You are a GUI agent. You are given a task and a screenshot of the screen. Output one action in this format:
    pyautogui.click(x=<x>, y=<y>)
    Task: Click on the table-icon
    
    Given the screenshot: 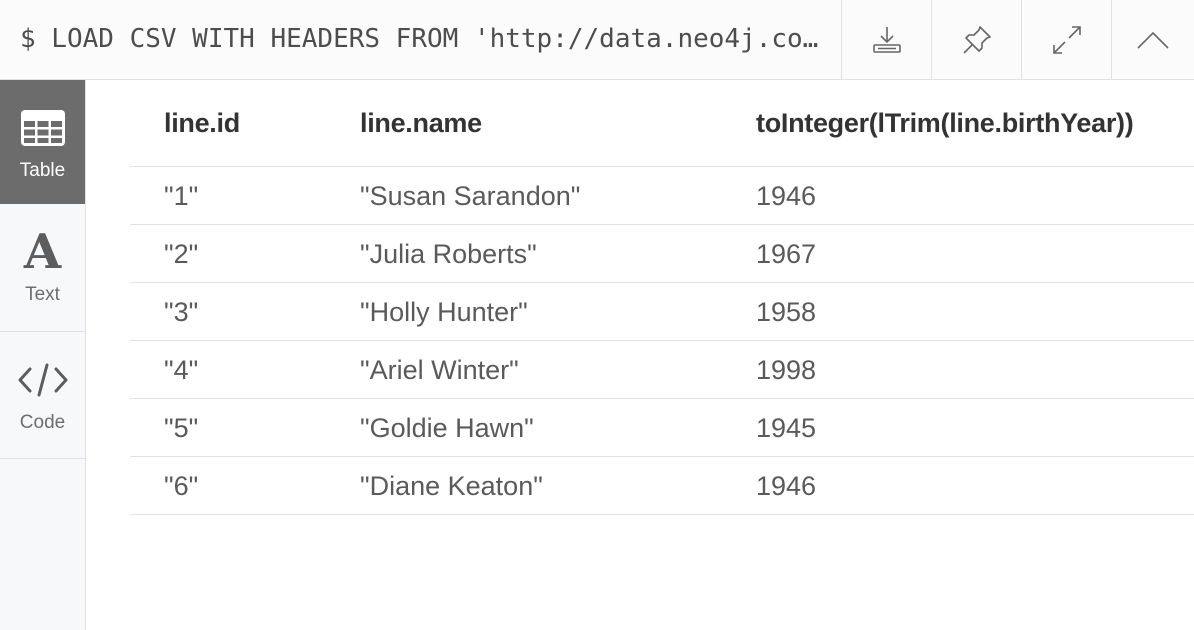 What is the action you would take?
    pyautogui.click(x=42, y=128)
    